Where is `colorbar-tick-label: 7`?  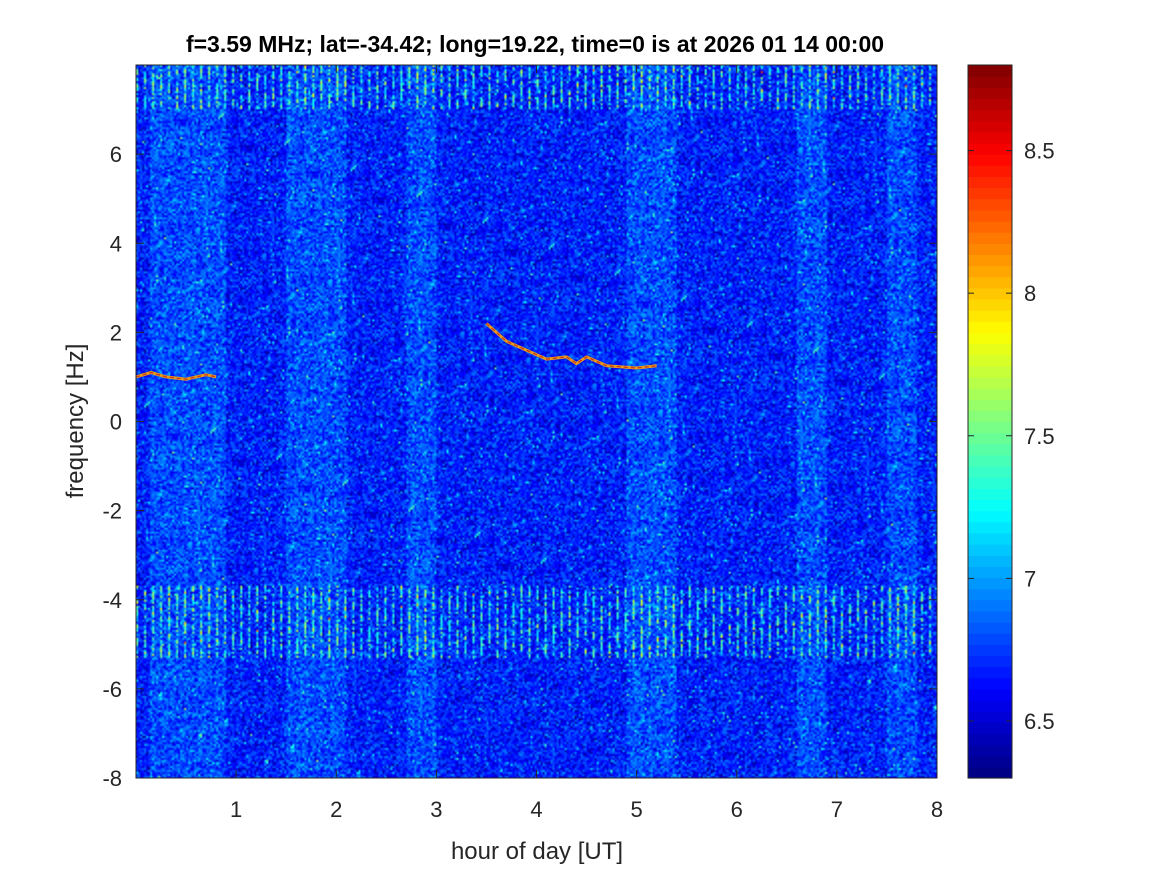 colorbar-tick-label: 7 is located at coordinates (1030, 578).